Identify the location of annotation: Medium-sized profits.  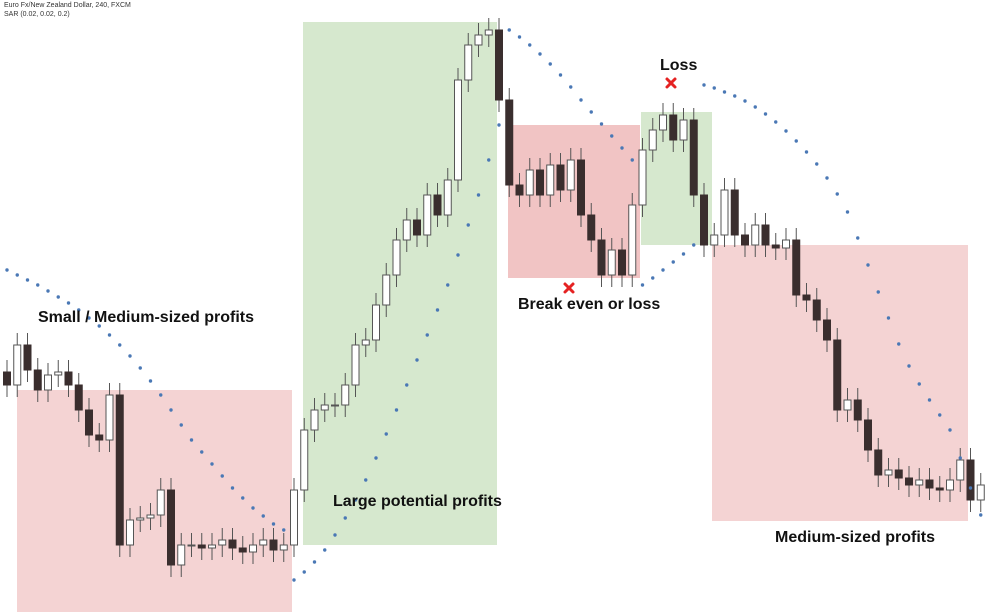
(855, 537).